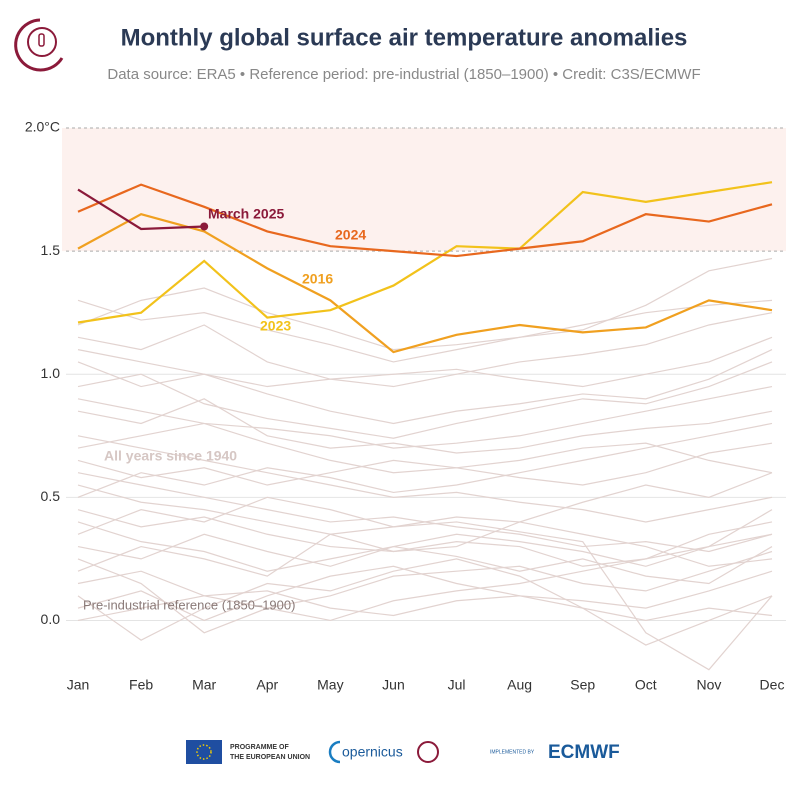 The width and height of the screenshot is (808, 808). What do you see at coordinates (259, 747) in the screenshot?
I see `footer-text: PROGRAMME OF` at bounding box center [259, 747].